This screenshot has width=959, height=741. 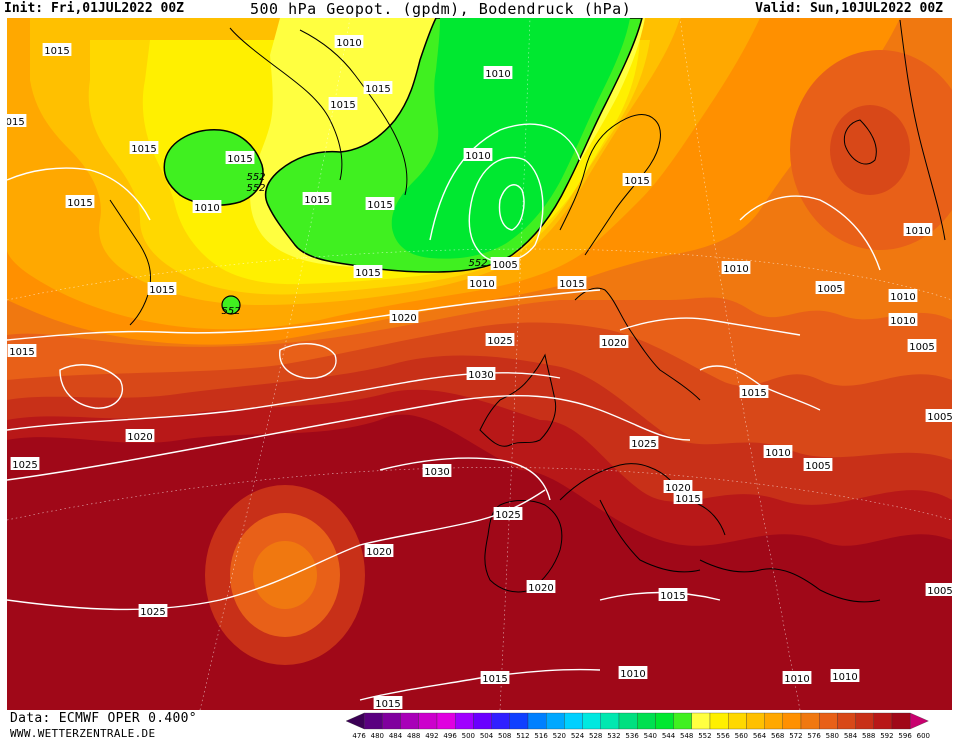 What do you see at coordinates (851, 736) in the screenshot?
I see `legend-tick-label: 584` at bounding box center [851, 736].